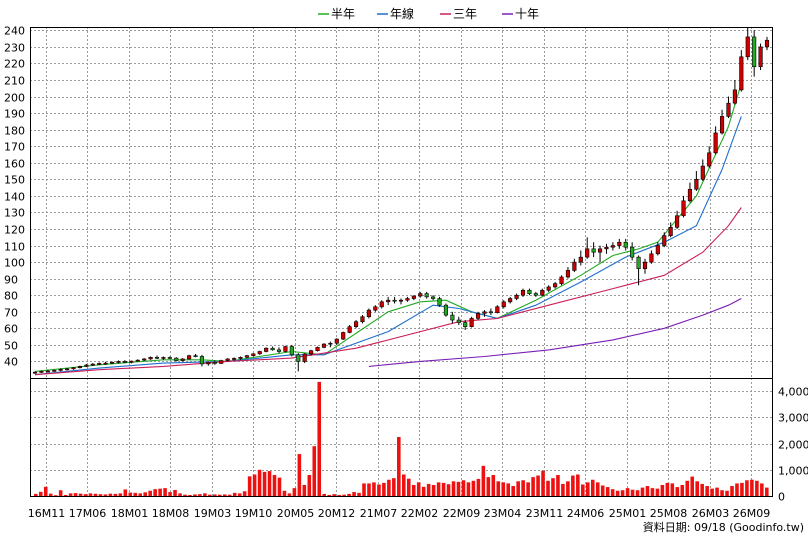 The width and height of the screenshot is (808, 540). What do you see at coordinates (14, 197) in the screenshot?
I see `price-tick-label: 140` at bounding box center [14, 197].